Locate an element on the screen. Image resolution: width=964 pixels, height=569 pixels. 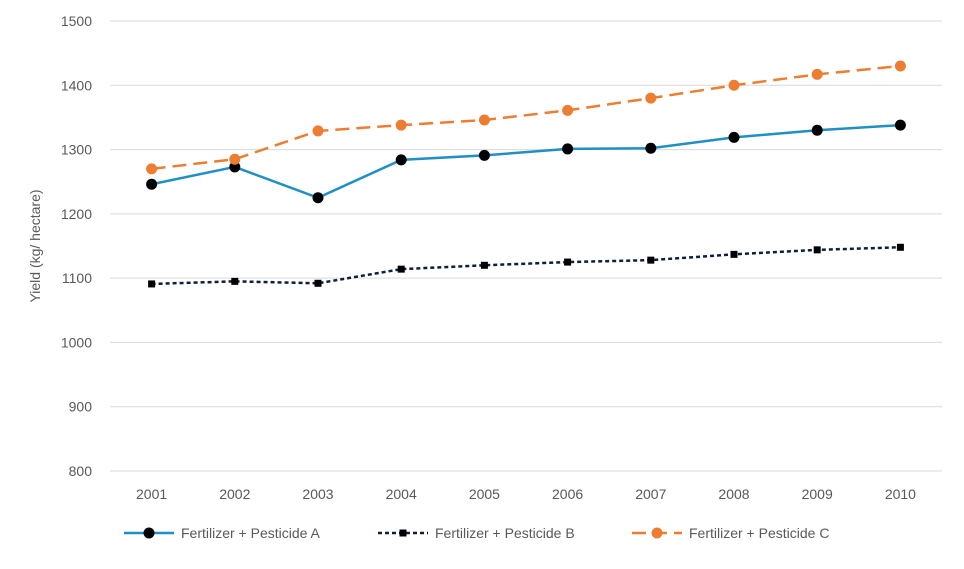
legend-item: Fertilizer + Pesticide C is located at coordinates (730, 533).